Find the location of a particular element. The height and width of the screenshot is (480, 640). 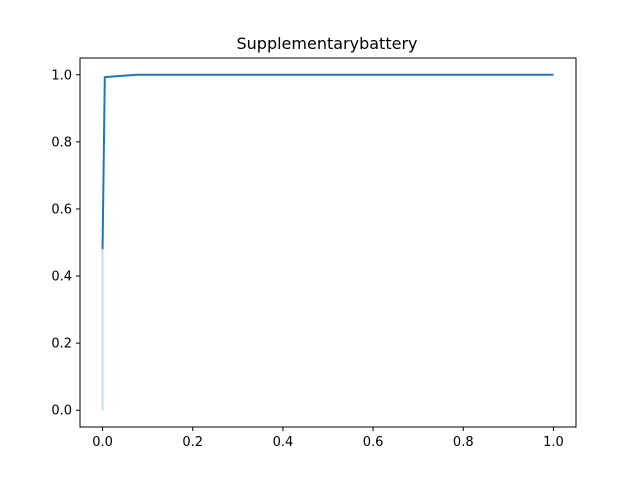

x-tick-label: 0.8 is located at coordinates (463, 442).